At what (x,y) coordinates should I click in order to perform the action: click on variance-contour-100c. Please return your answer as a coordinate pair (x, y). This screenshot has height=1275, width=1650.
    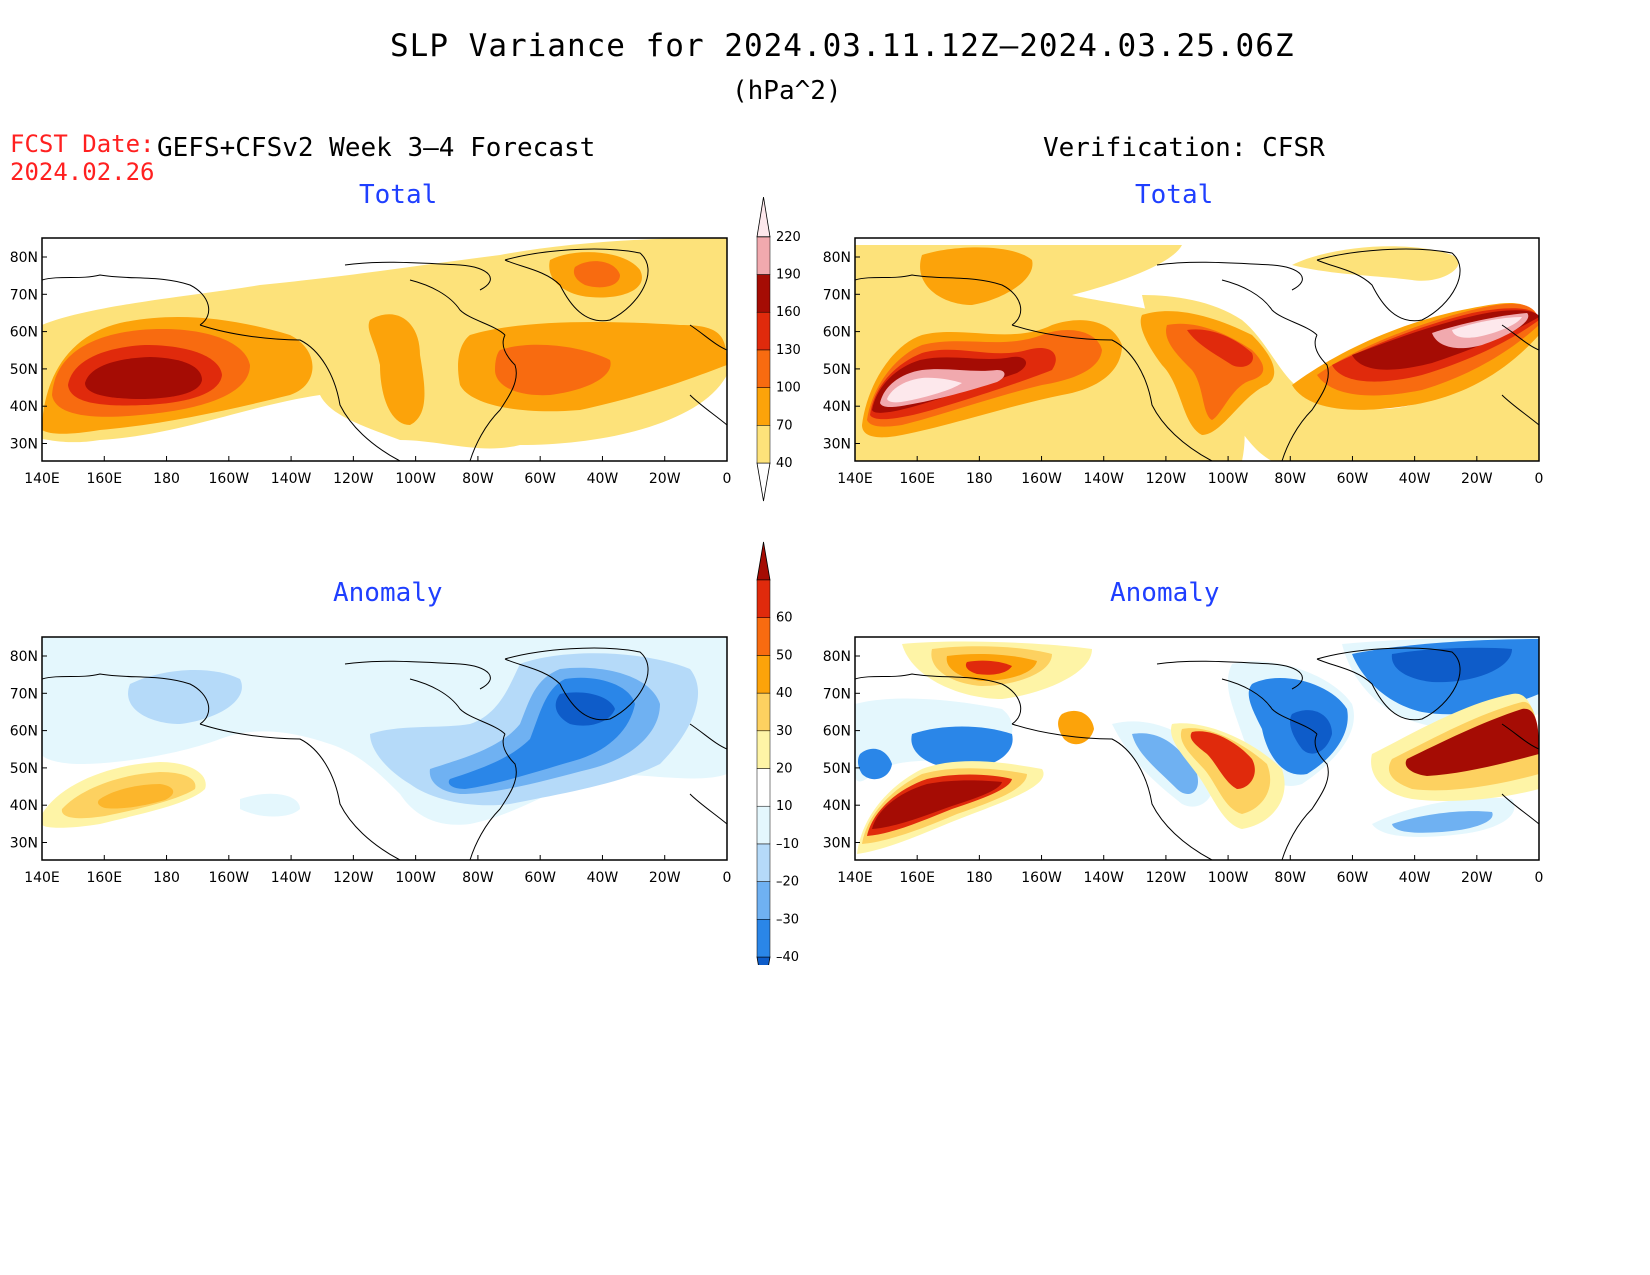
    Looking at the image, I should click on (596, 274).